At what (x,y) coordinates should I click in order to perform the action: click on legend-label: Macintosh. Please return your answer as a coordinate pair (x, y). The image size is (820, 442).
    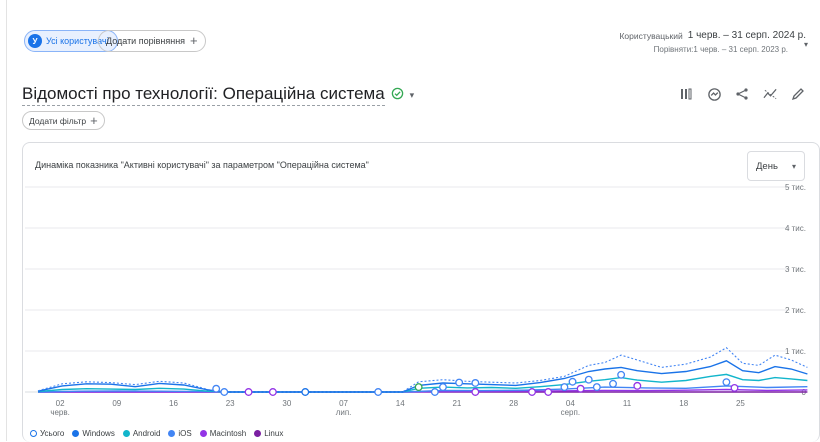
    Looking at the image, I should click on (228, 433).